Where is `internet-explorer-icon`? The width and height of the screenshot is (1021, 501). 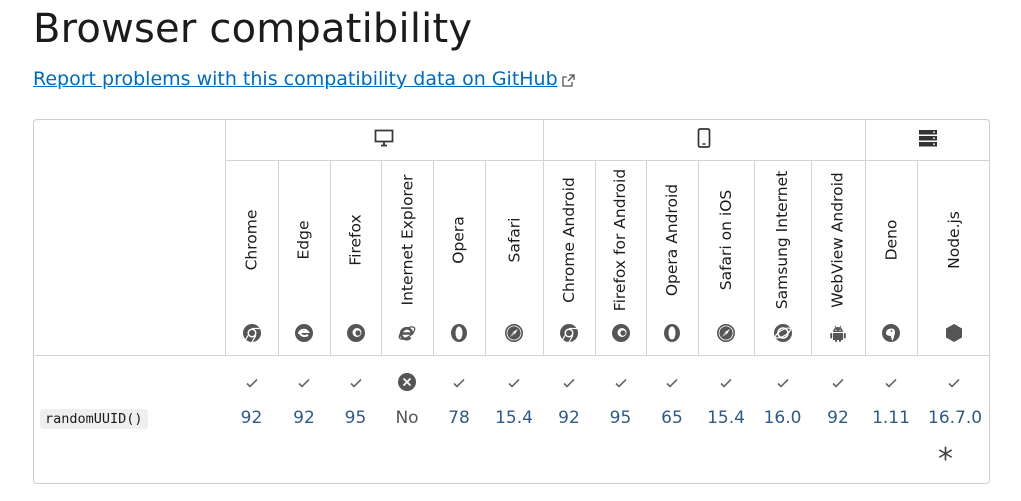
internet-explorer-icon is located at coordinates (407, 333).